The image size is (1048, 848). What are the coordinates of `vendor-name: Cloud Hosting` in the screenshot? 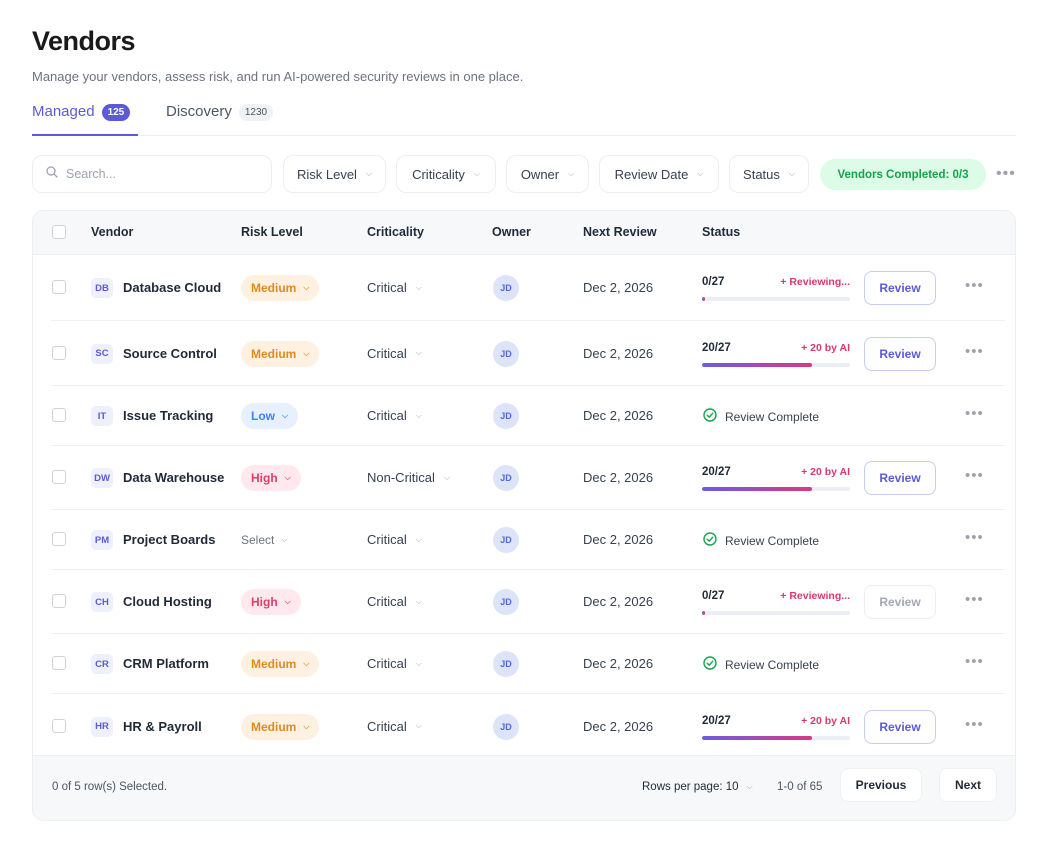 It's located at (167, 601).